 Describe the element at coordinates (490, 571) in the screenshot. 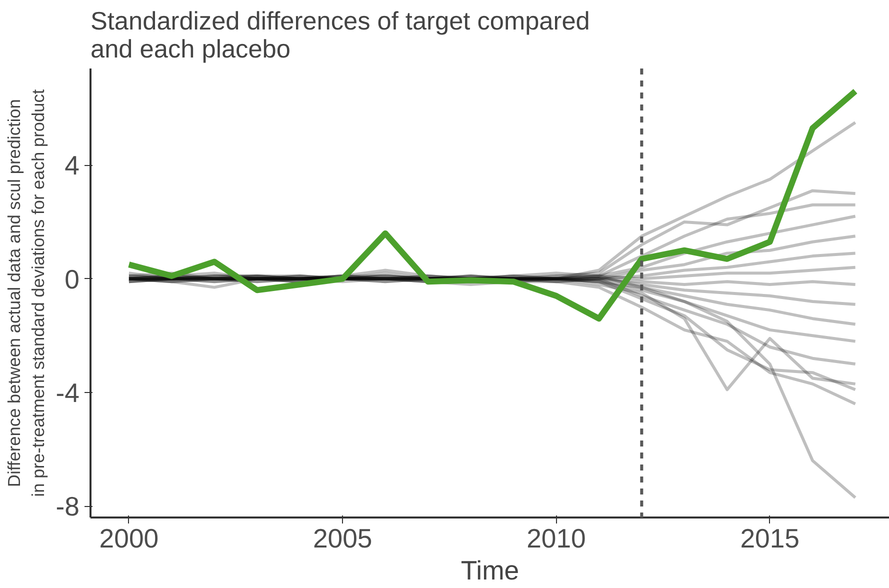

I see `x-axis-title: Time` at that location.